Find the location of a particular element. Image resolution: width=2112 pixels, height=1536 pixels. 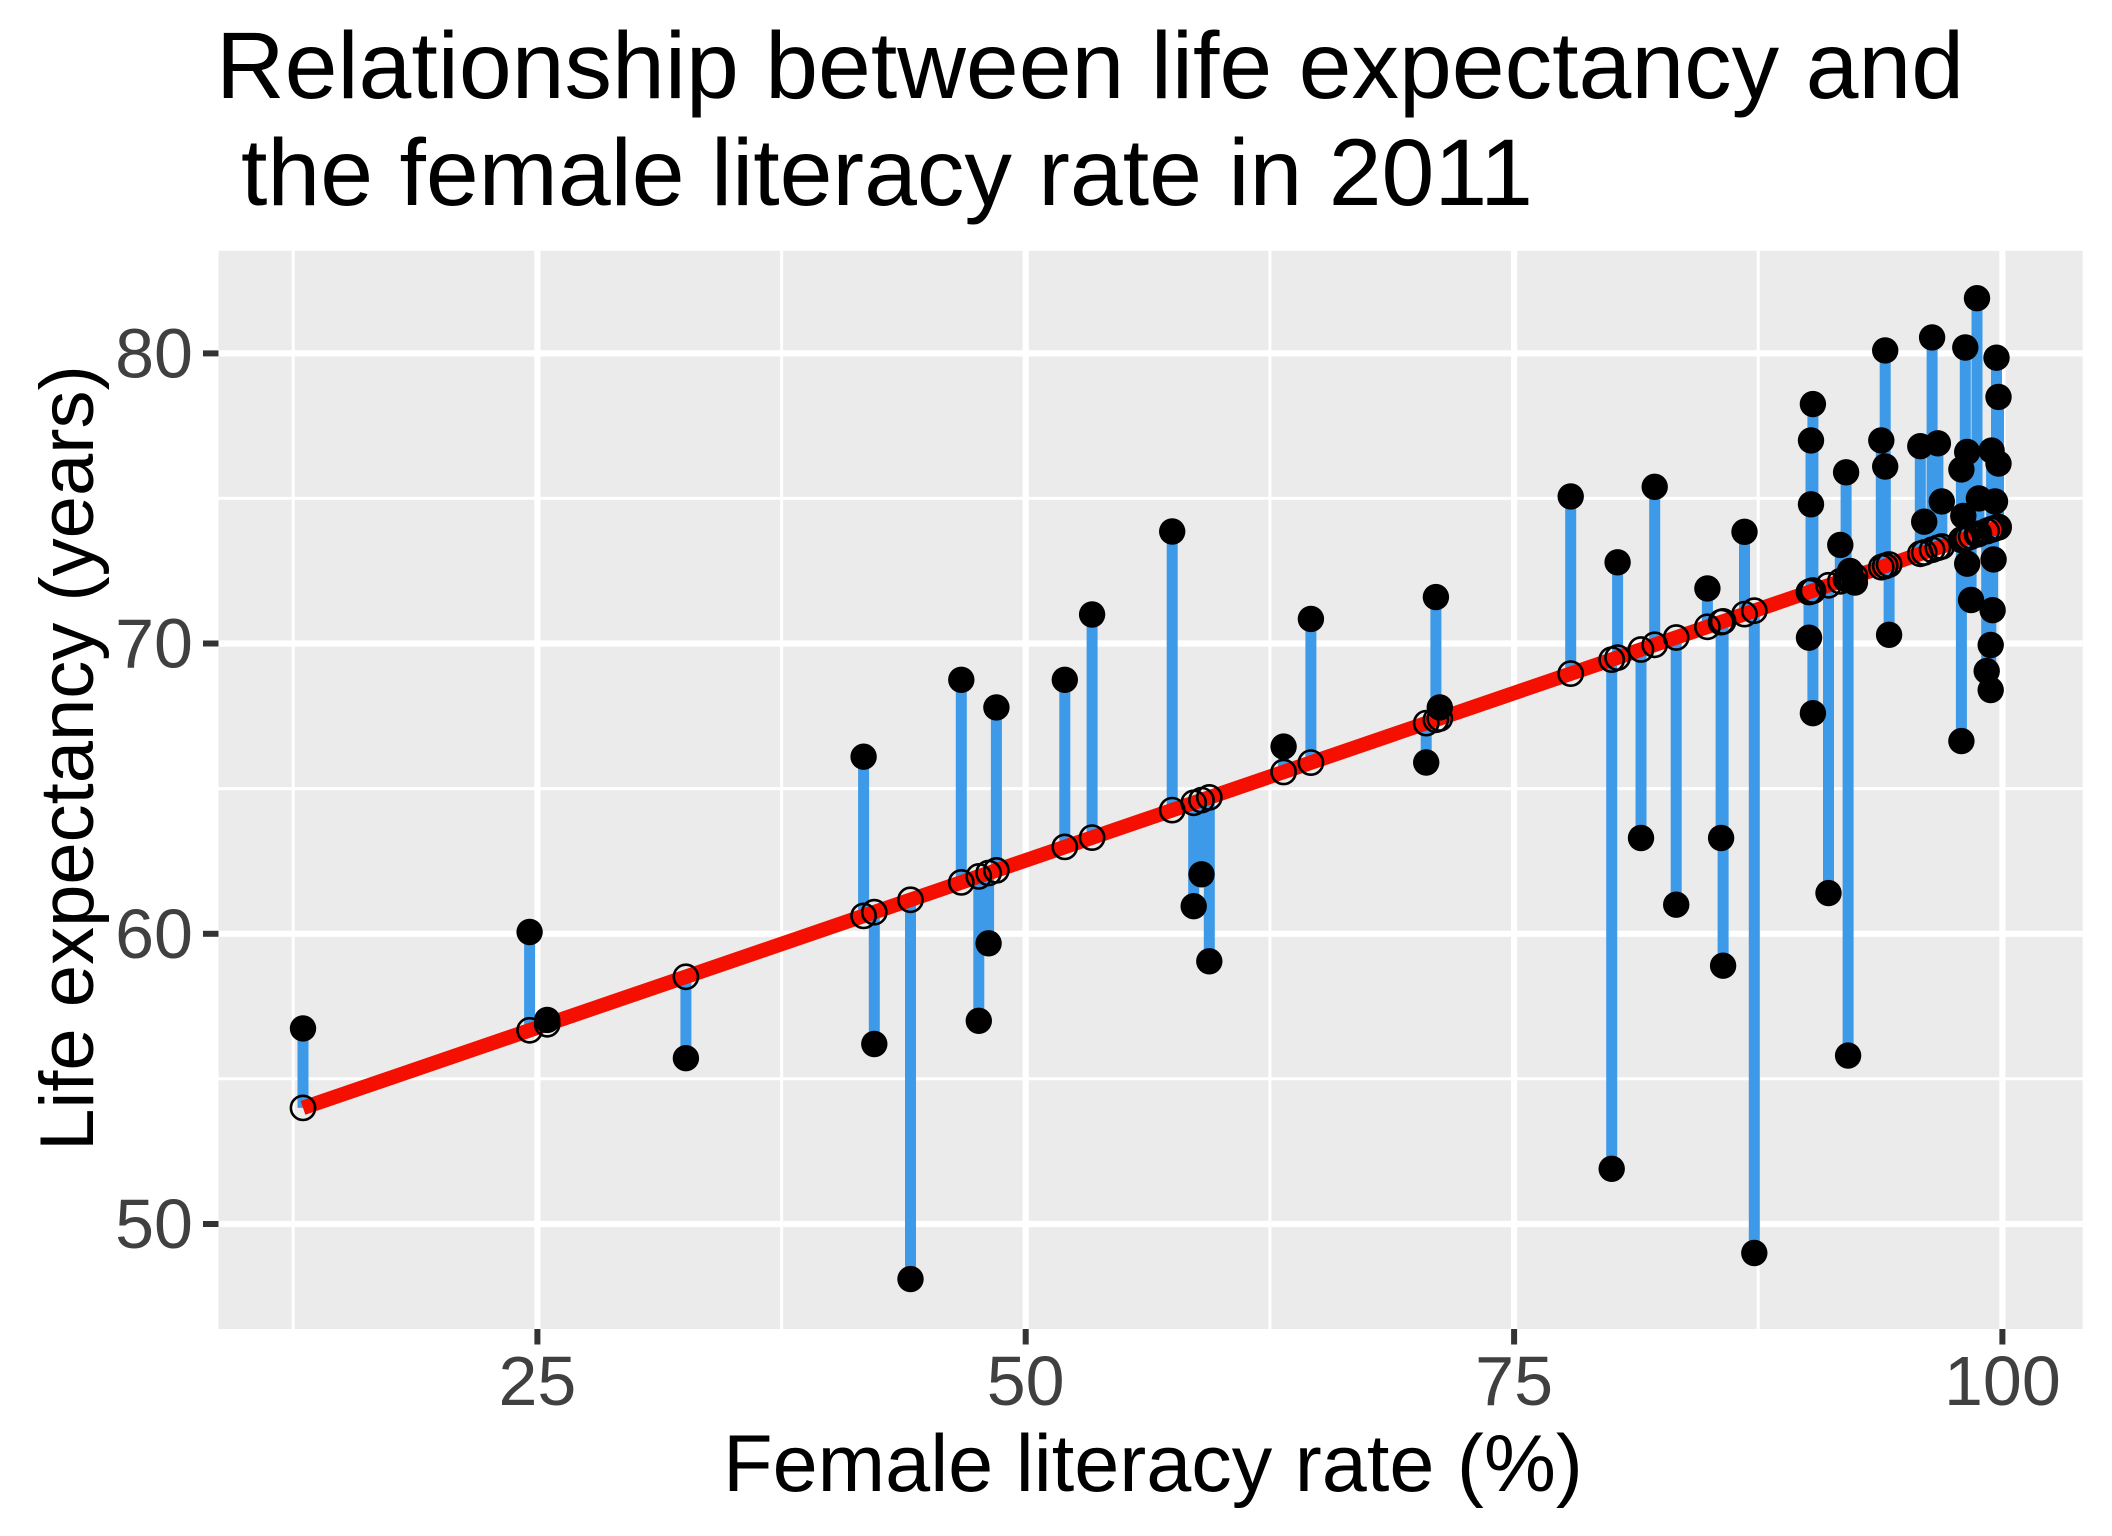

svg-text: 75 is located at coordinates (1514, 1381).